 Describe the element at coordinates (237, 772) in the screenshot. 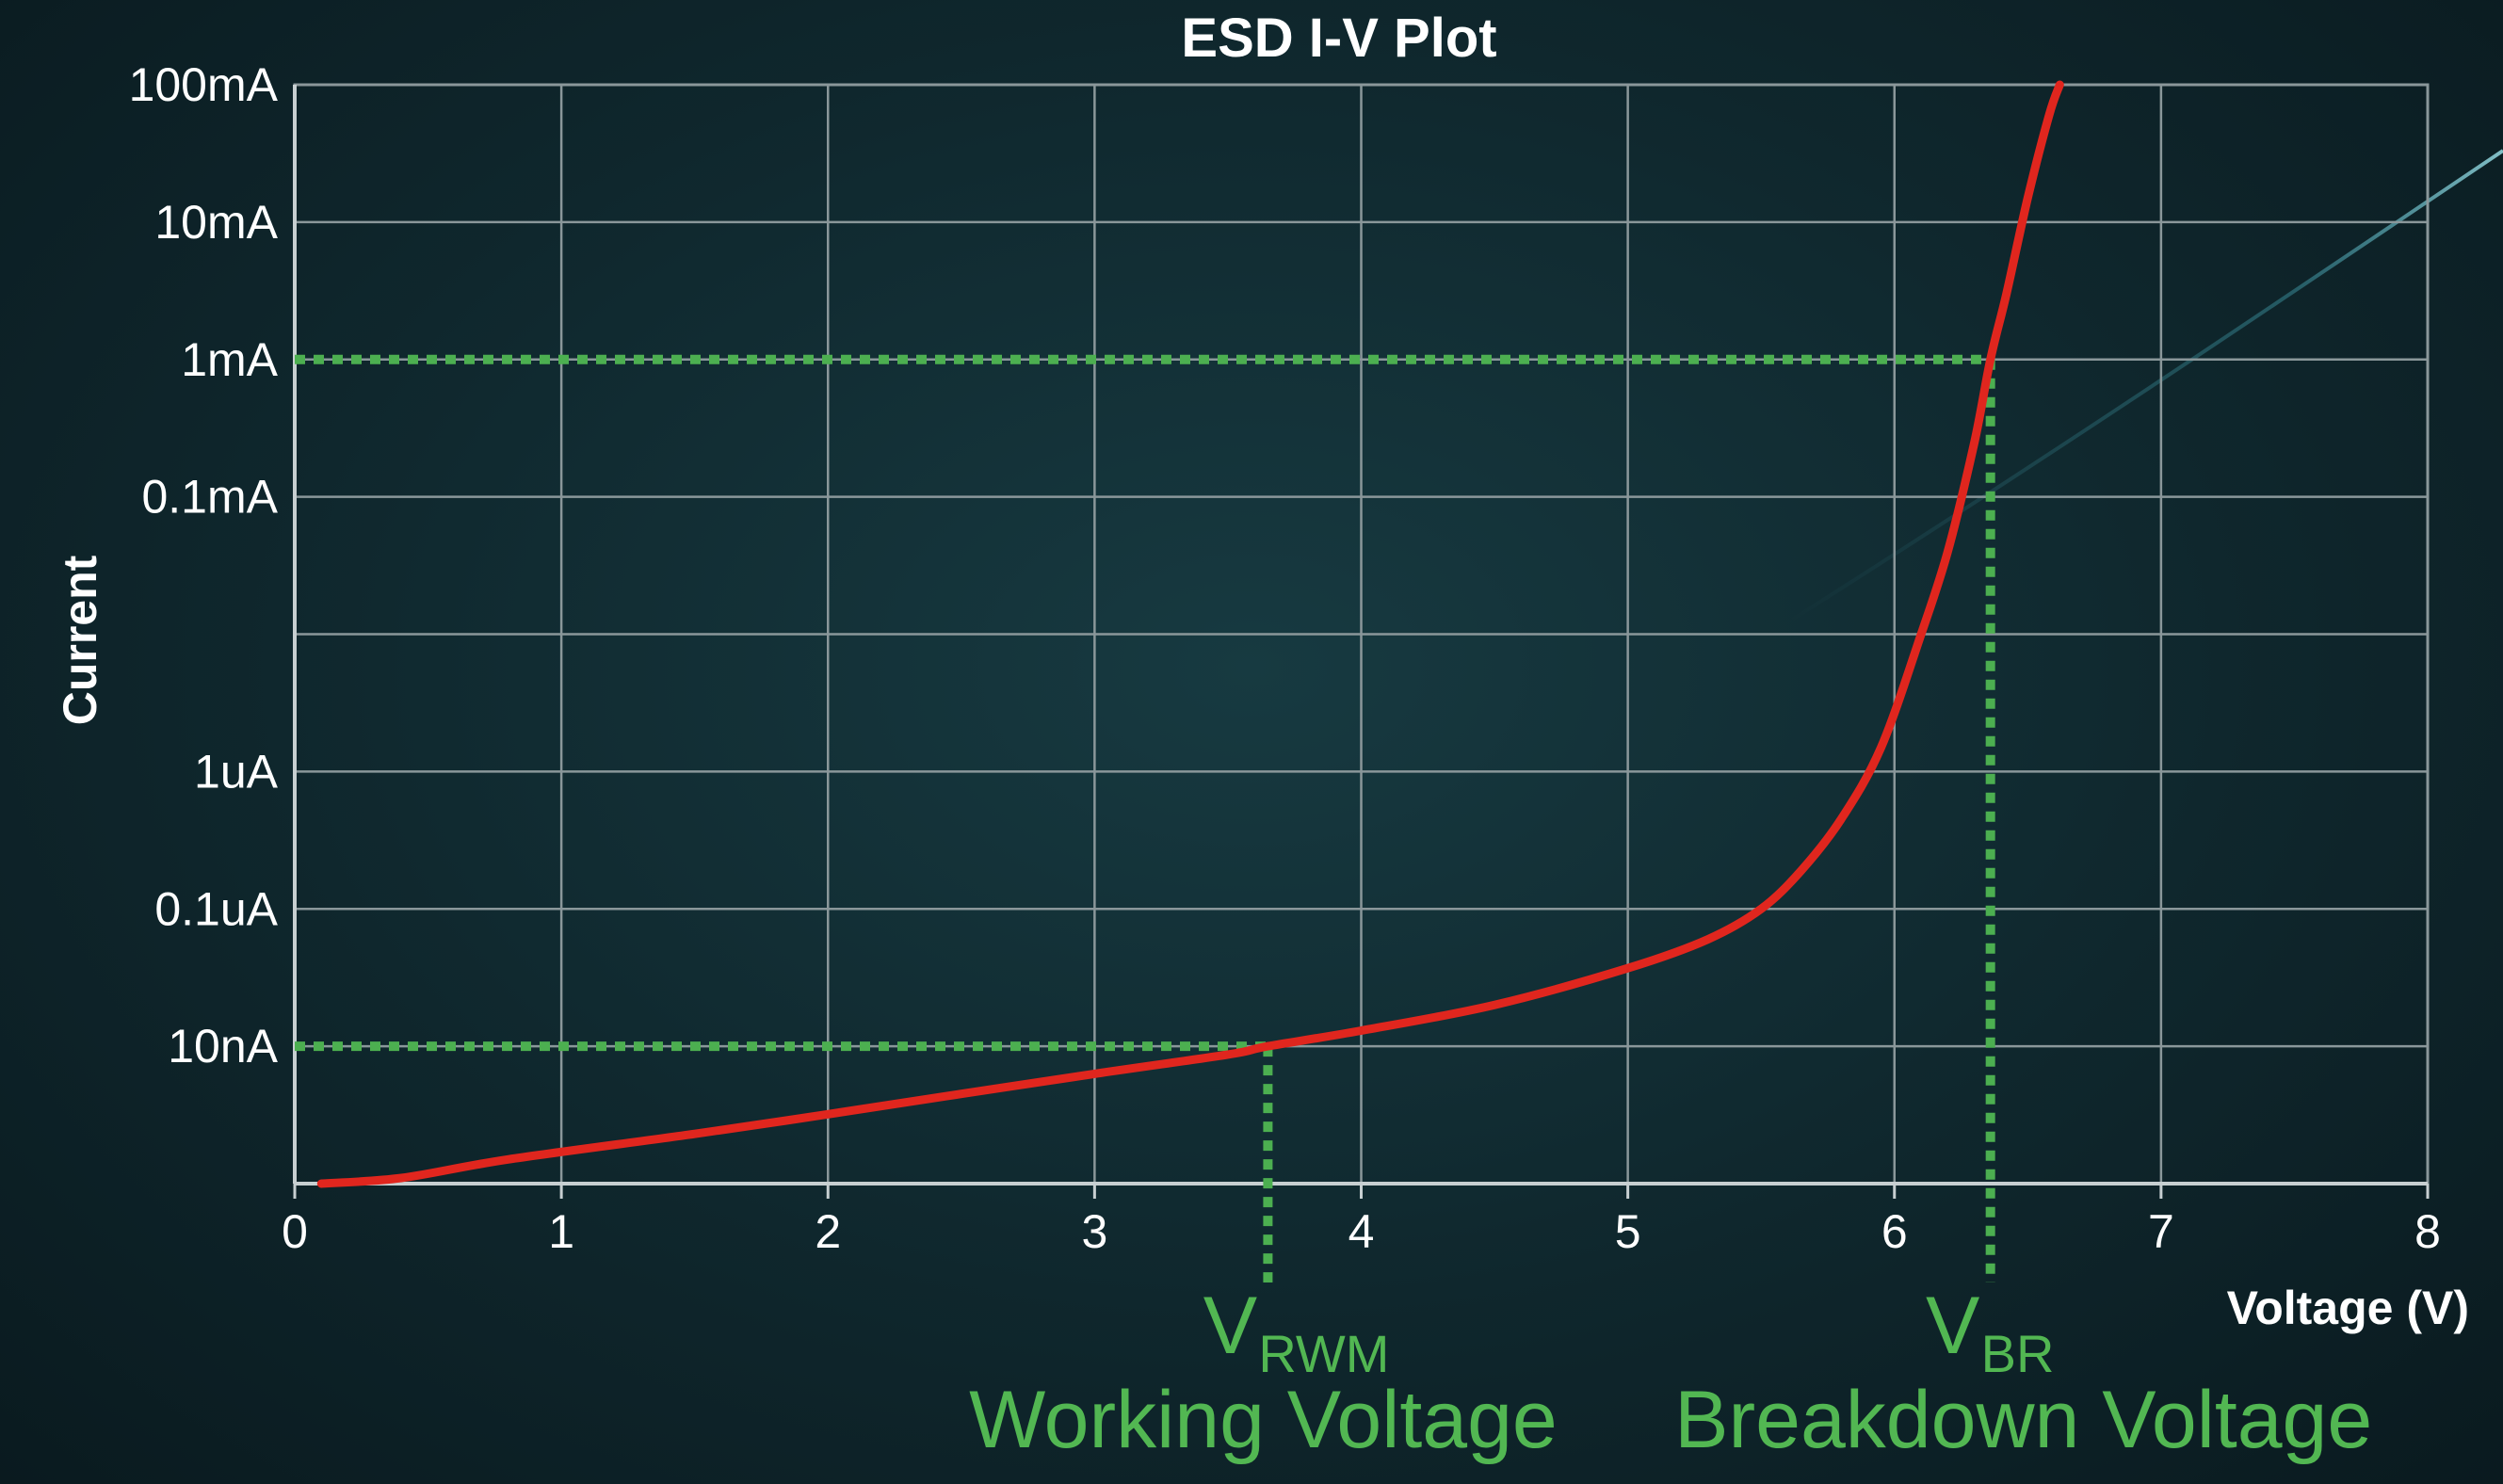

I see `y-tick-label: 1uA` at that location.